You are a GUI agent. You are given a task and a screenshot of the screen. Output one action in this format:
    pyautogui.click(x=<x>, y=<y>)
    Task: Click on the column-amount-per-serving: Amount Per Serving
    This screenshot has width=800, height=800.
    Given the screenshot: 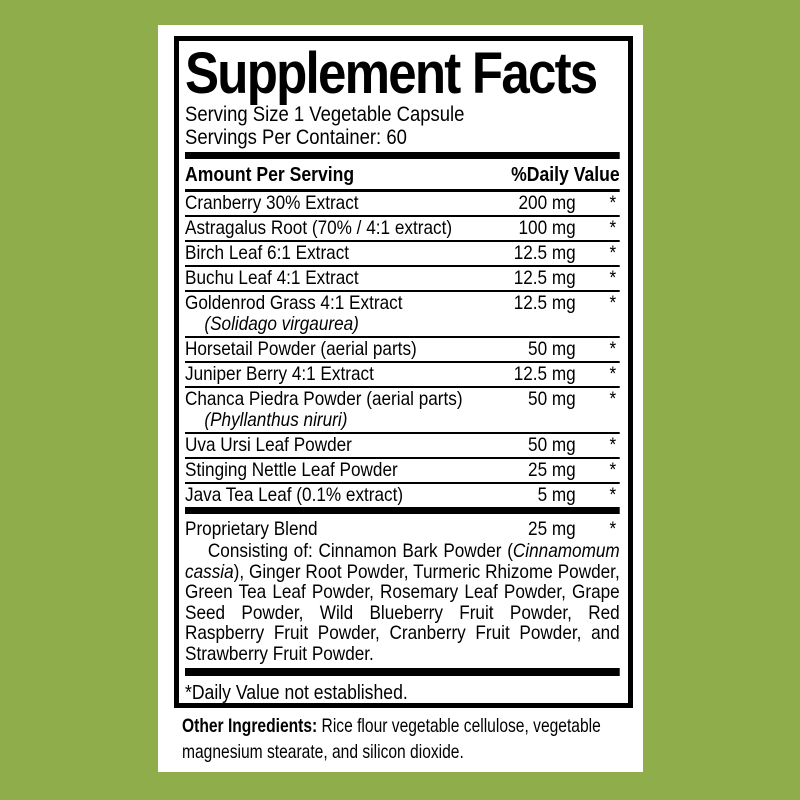 What is the action you would take?
    pyautogui.click(x=270, y=175)
    